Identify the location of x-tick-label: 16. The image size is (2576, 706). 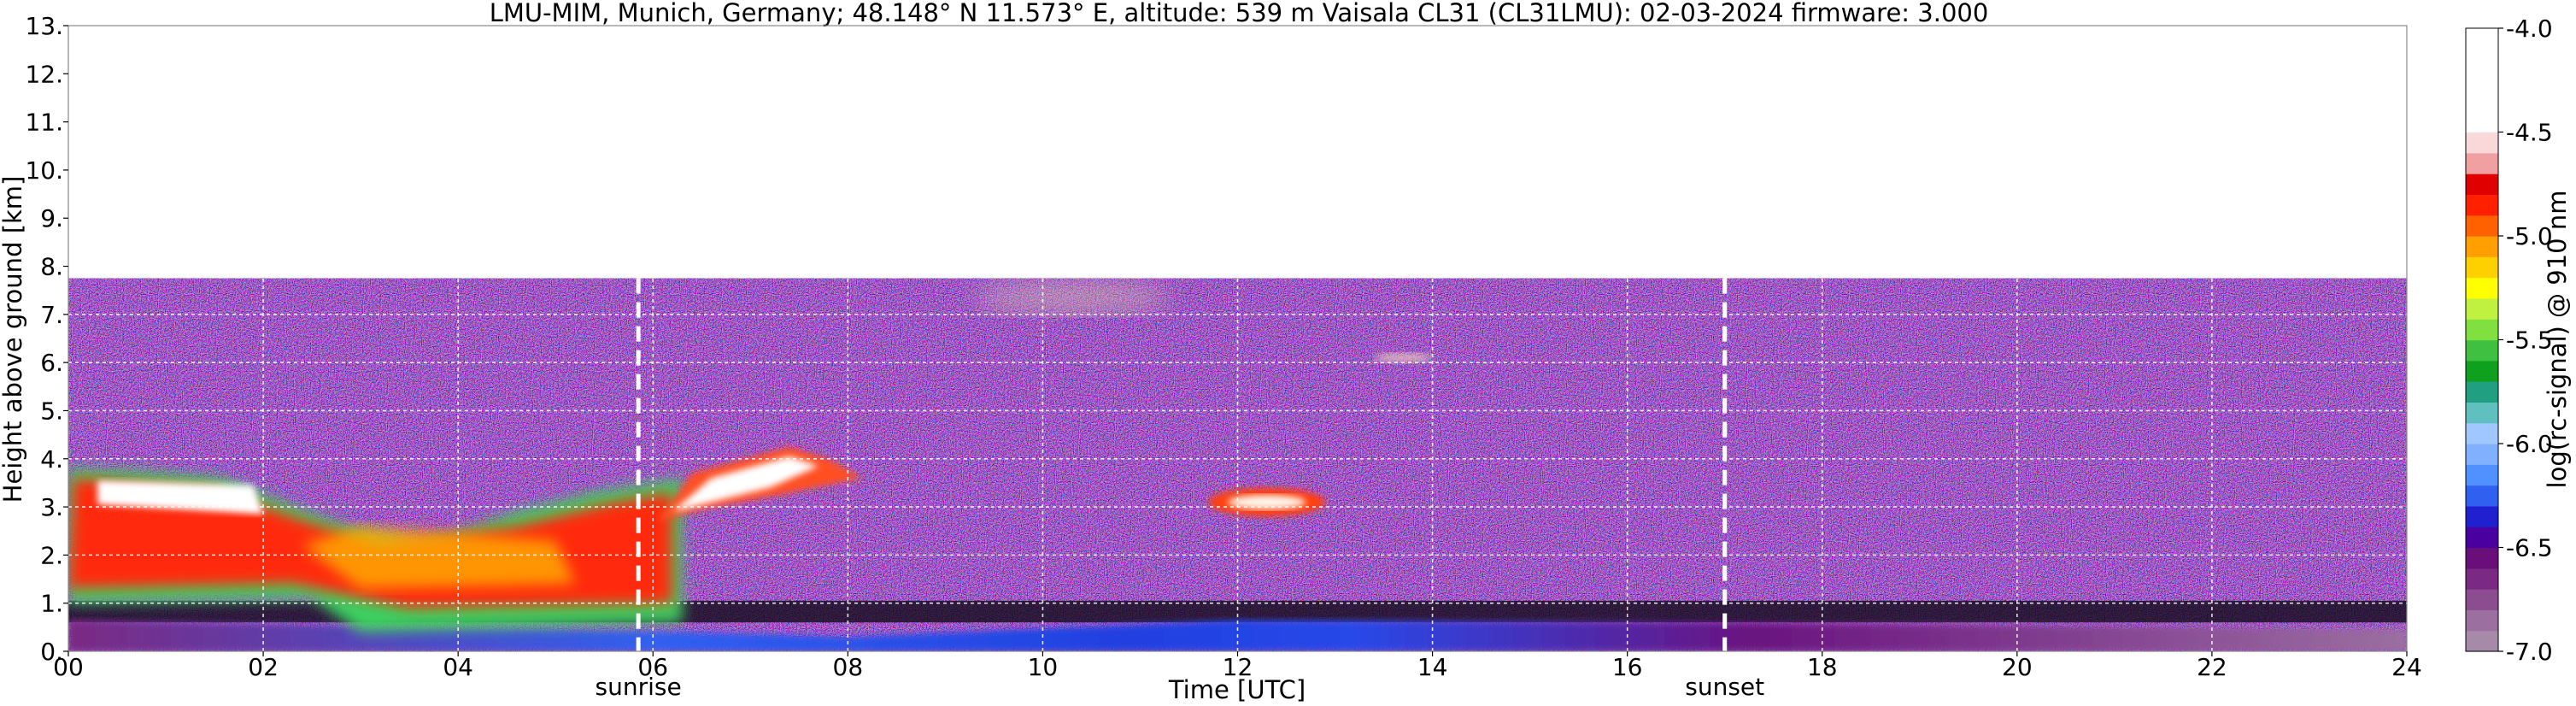
(1627, 667).